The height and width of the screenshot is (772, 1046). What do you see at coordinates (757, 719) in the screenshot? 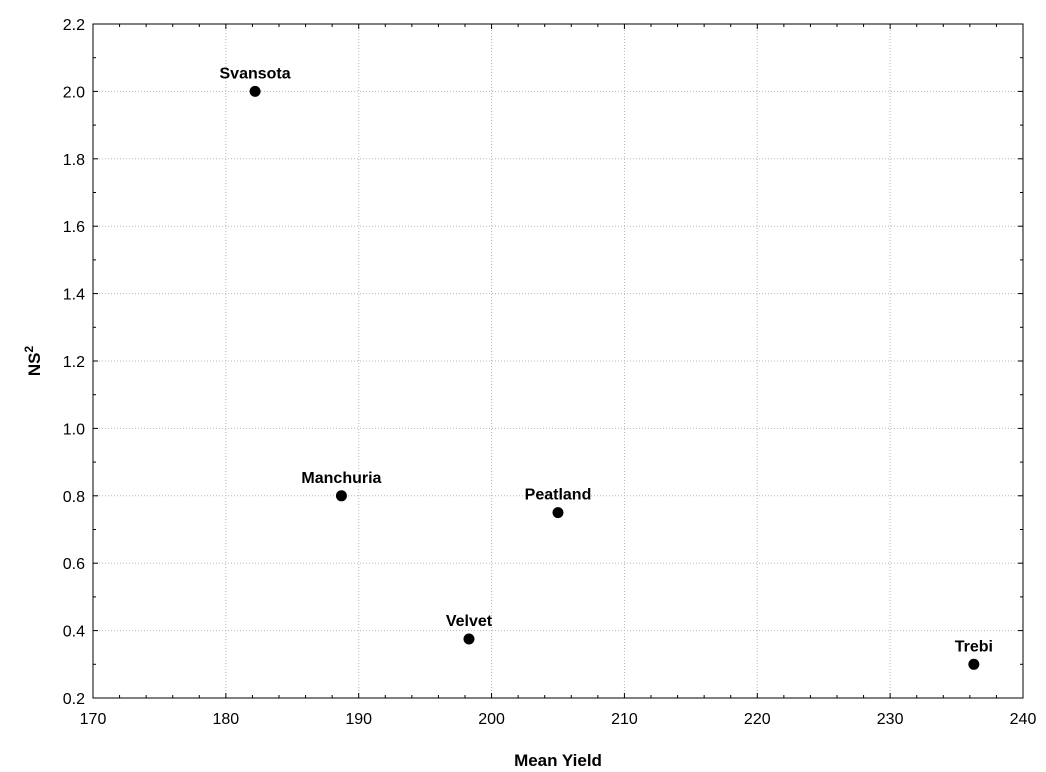
I see `x-tick-label: 220` at bounding box center [757, 719].